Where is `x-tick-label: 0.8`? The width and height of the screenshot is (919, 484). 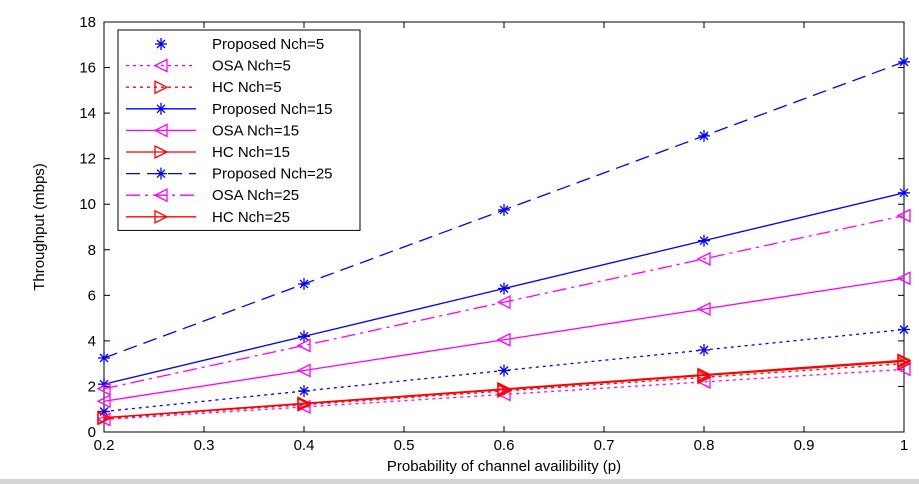 x-tick-label: 0.8 is located at coordinates (704, 445).